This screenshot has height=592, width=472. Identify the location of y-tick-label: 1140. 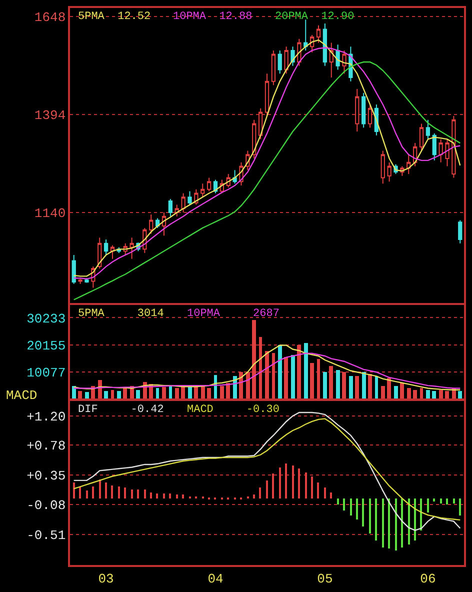
(50, 214).